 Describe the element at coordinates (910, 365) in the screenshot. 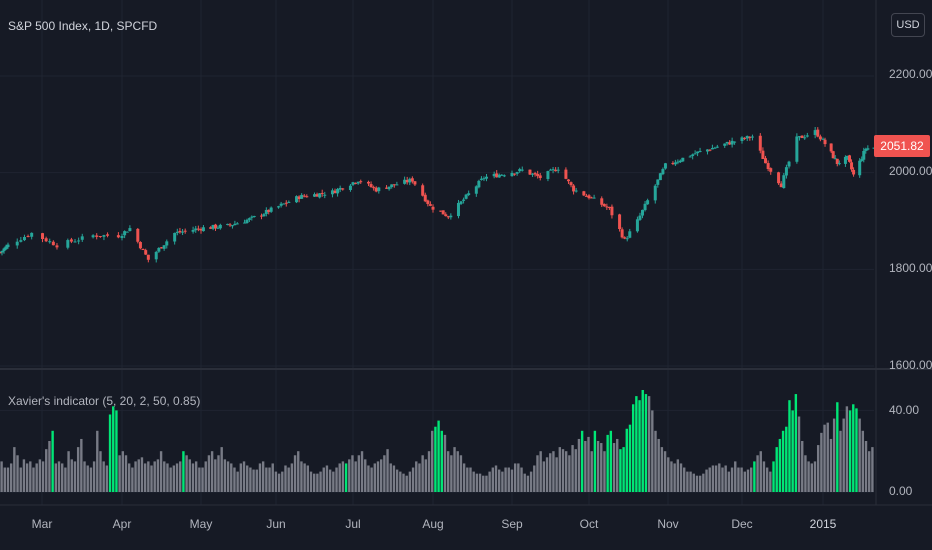

I see `price-ytick-label: 1600.00` at that location.